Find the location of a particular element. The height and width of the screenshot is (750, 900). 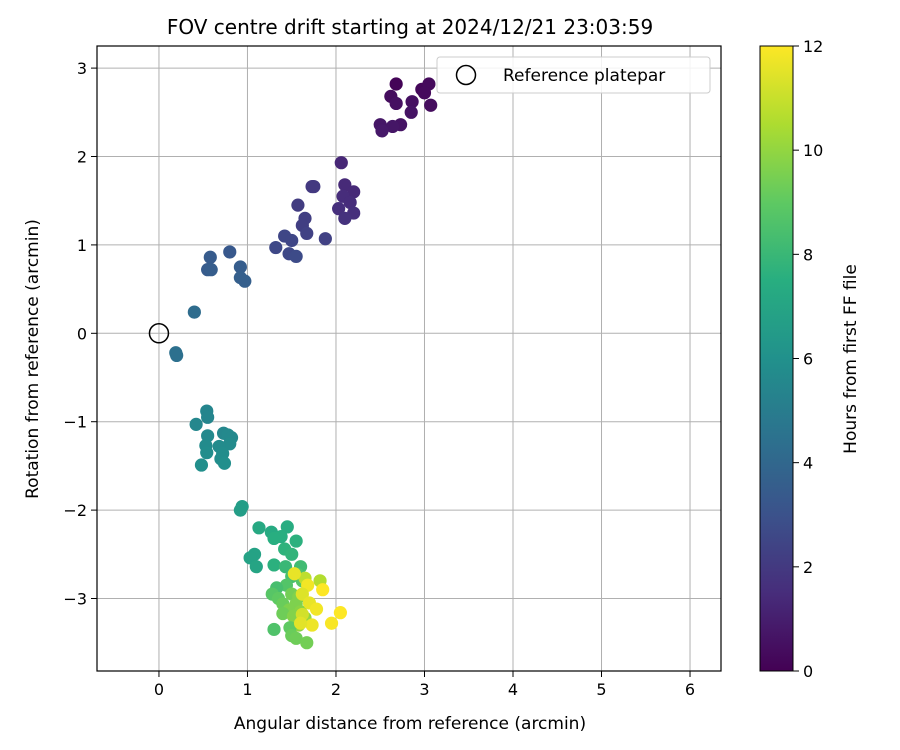

colorbar-tick-label: 12 is located at coordinates (813, 46).